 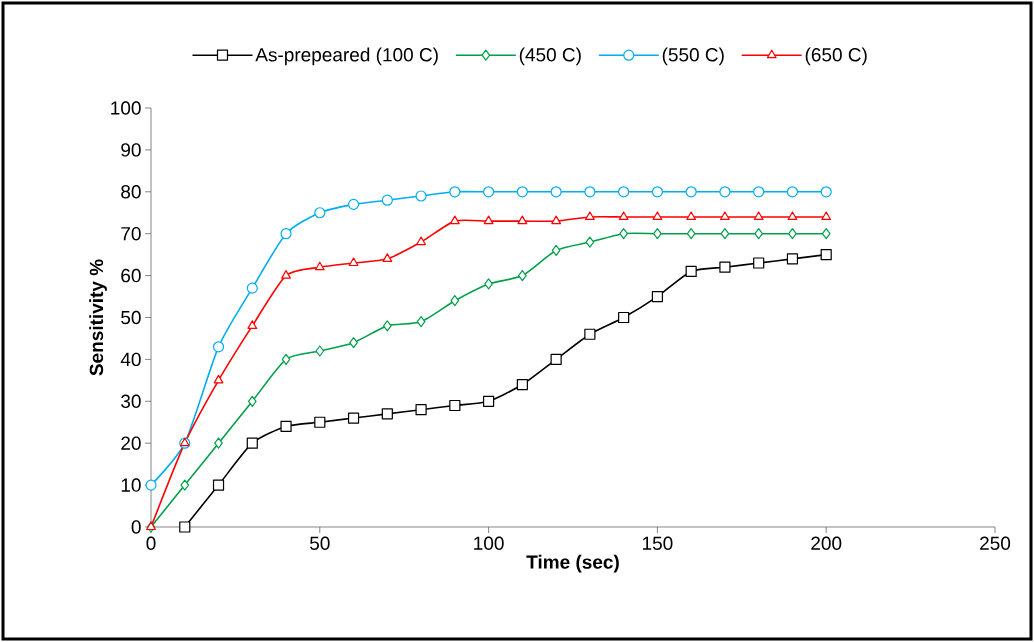 What do you see at coordinates (836, 56) in the screenshot?
I see `legend-label: (650 C)` at bounding box center [836, 56].